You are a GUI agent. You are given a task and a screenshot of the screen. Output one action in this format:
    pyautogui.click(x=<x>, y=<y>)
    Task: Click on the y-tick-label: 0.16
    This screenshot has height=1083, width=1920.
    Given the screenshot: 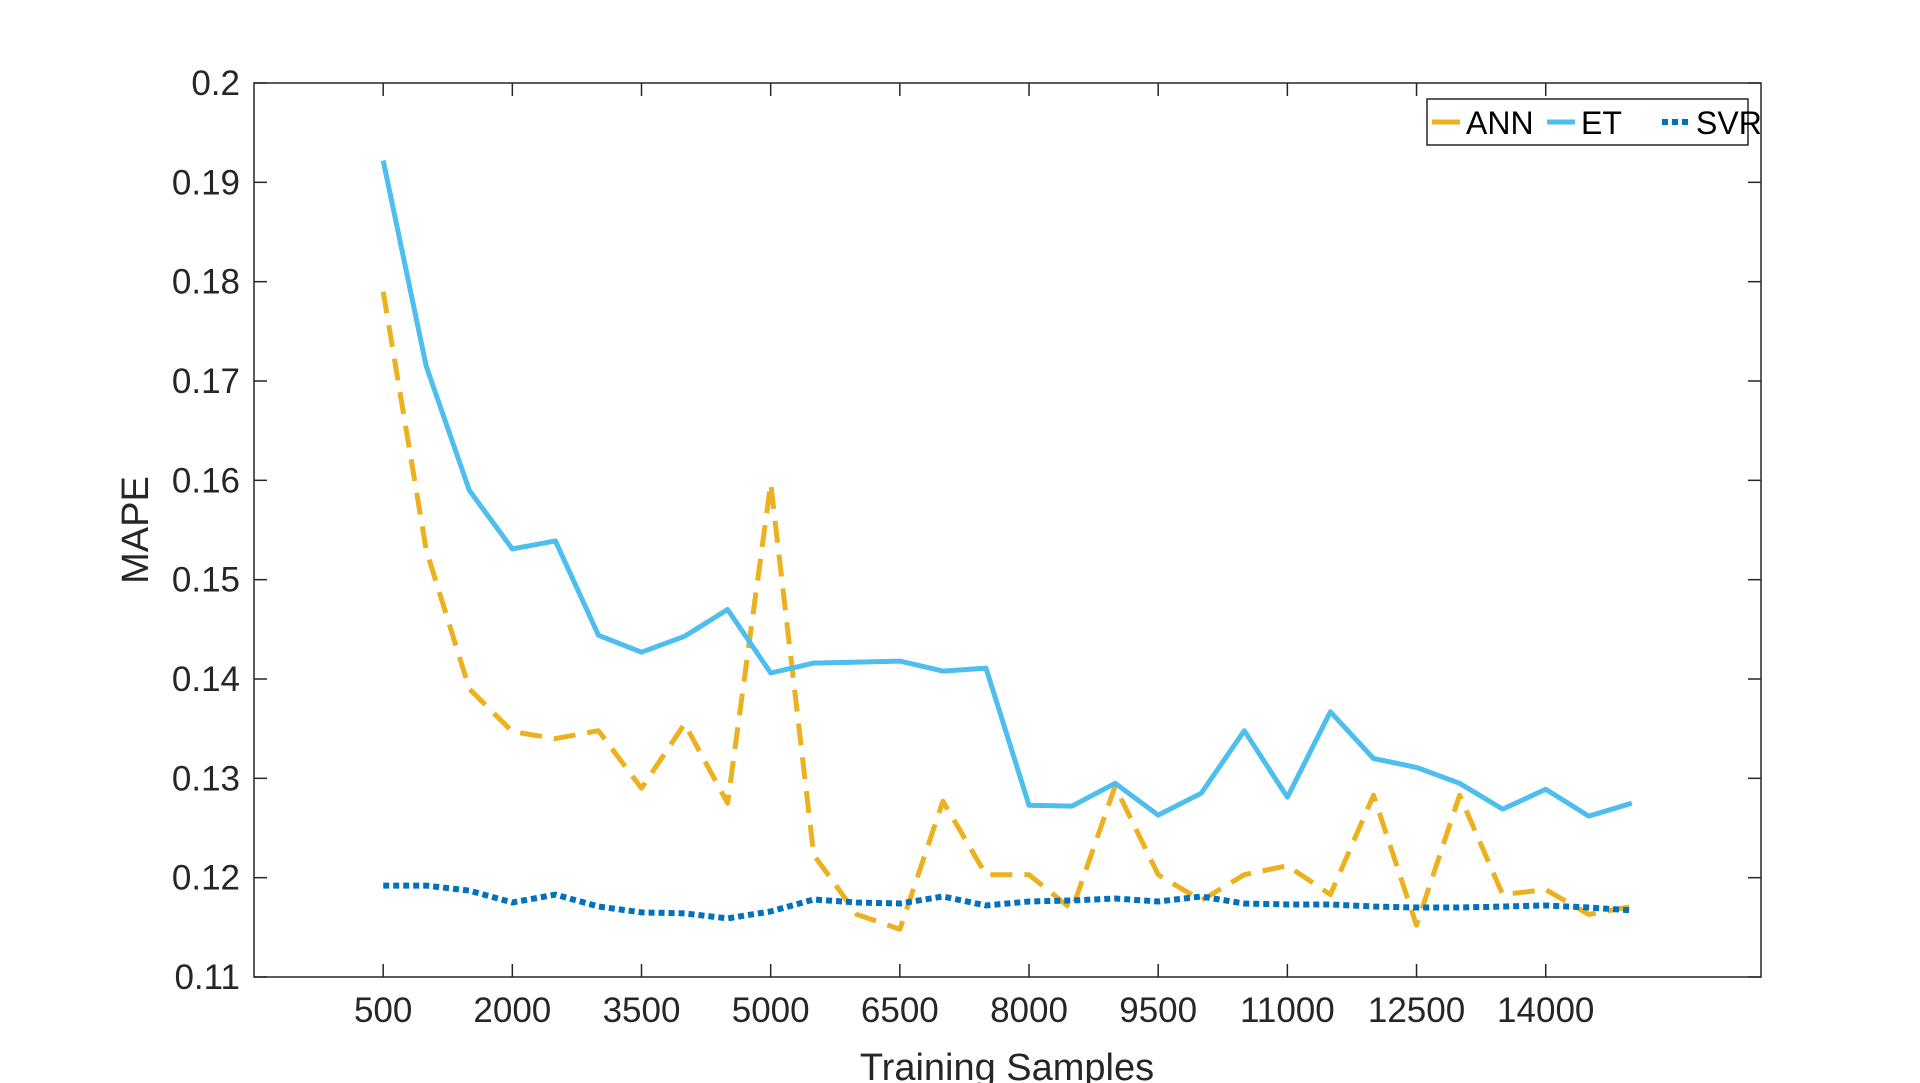 What is the action you would take?
    pyautogui.click(x=206, y=480)
    